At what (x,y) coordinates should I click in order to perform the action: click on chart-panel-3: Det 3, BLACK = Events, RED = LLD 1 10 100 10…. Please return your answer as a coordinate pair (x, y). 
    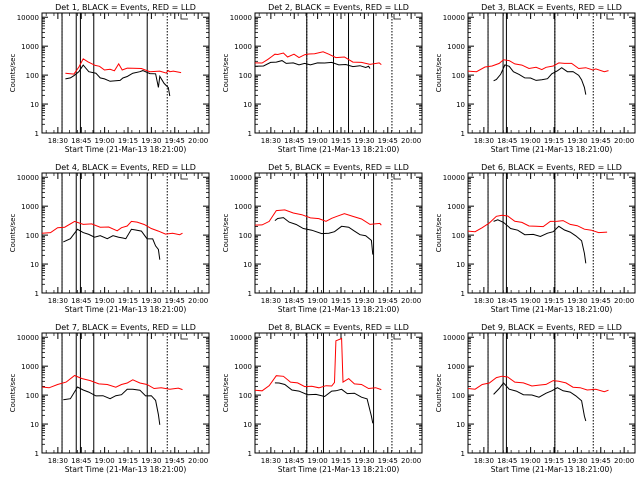
    Looking at the image, I should click on (535, 78).